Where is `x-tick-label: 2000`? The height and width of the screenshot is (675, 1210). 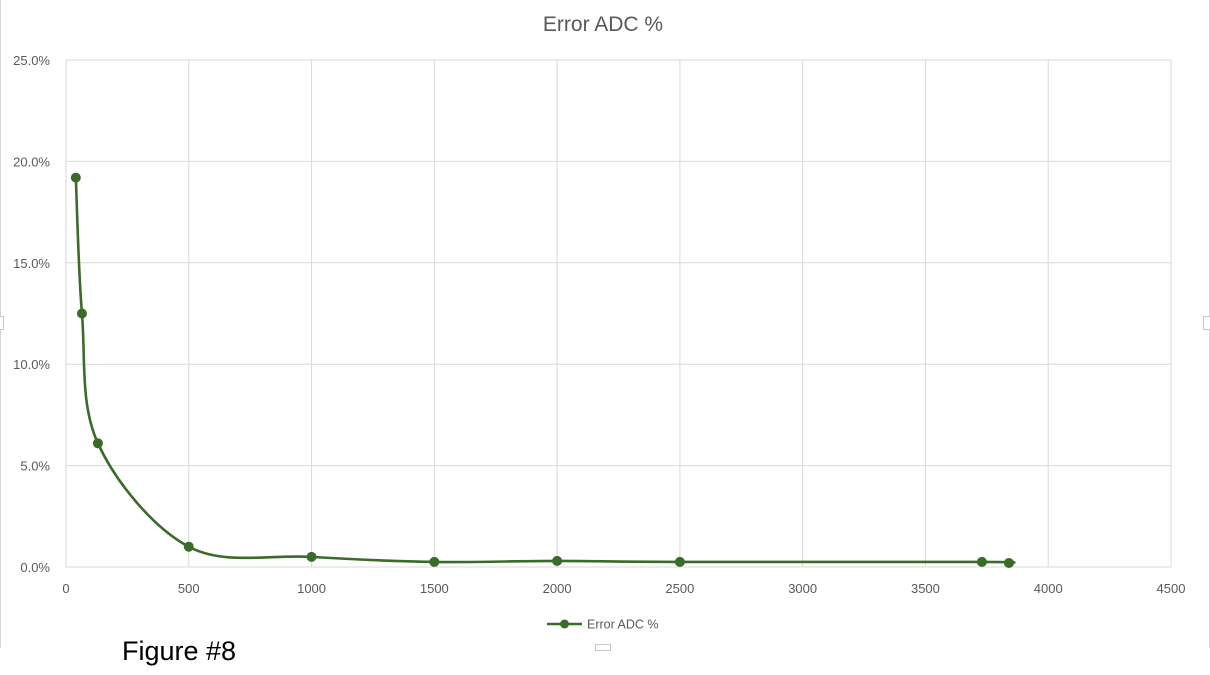
x-tick-label: 2000 is located at coordinates (557, 588).